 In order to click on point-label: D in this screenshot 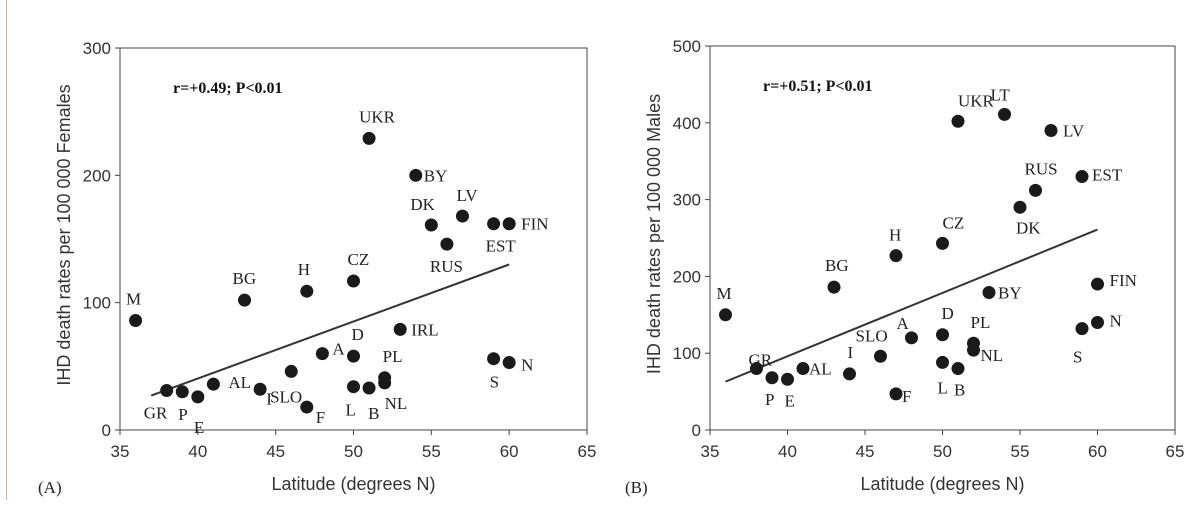, I will do `click(948, 313)`.